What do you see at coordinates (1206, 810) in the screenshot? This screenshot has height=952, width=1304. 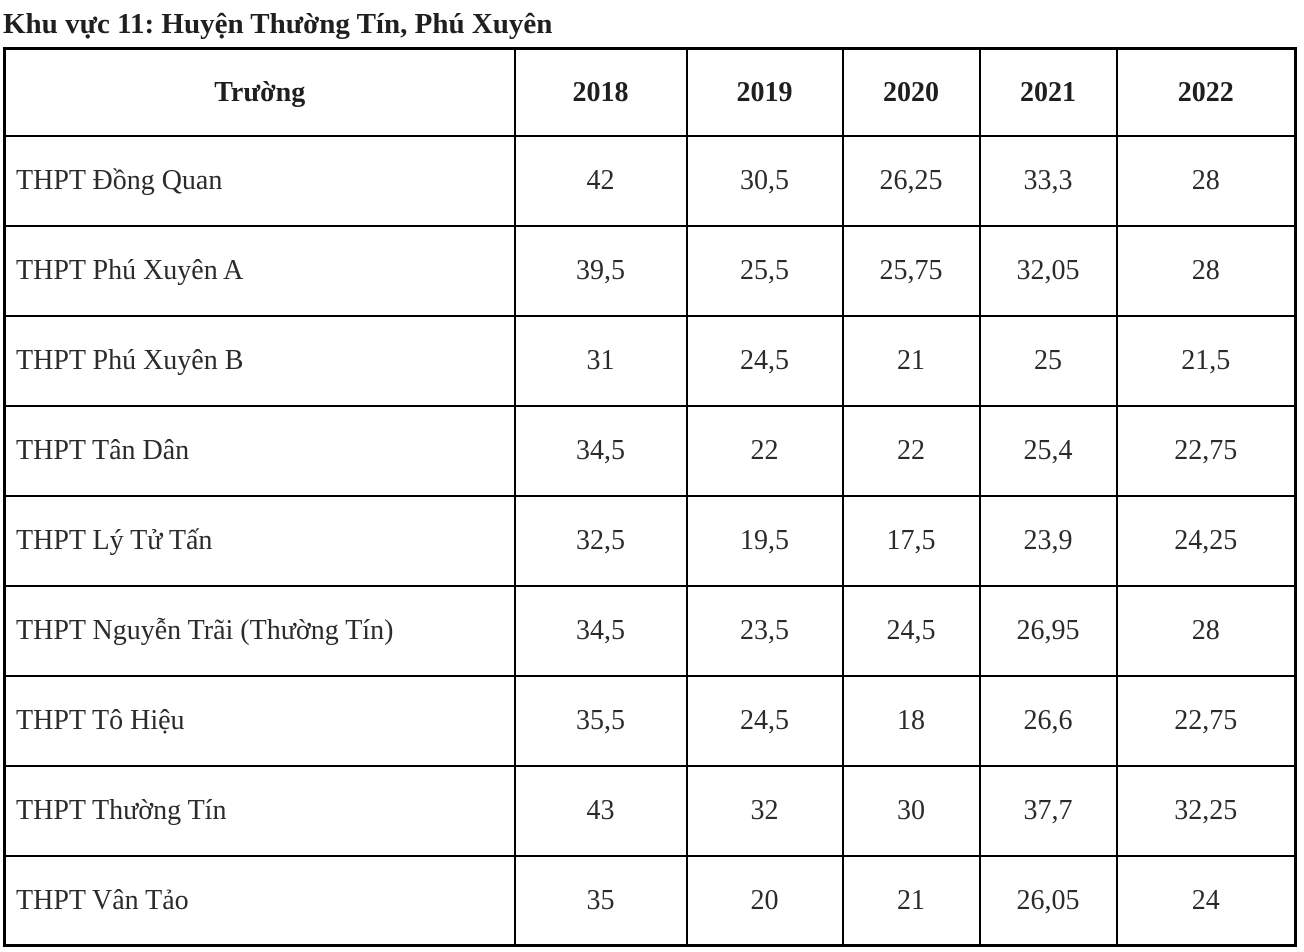 I see `score-cell: 32,25` at bounding box center [1206, 810].